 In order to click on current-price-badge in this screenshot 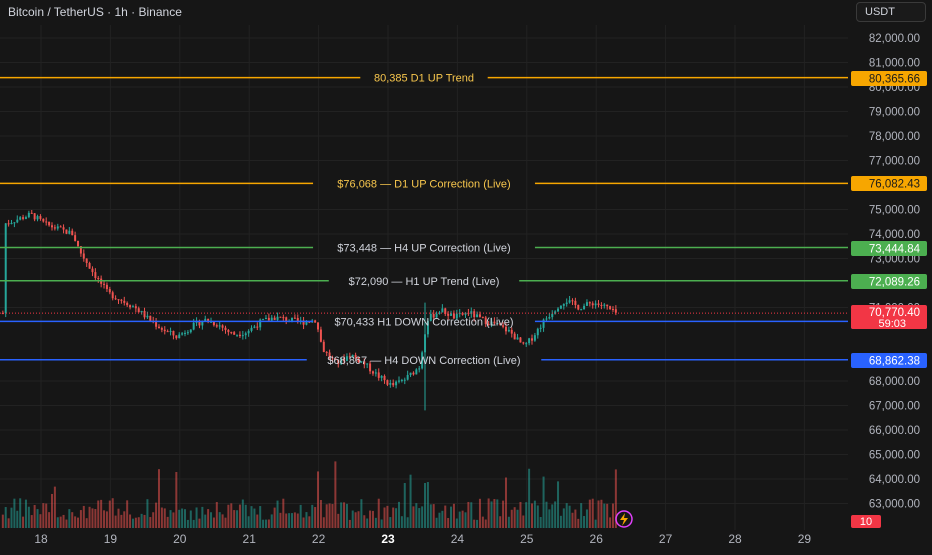, I will do `click(889, 317)`.